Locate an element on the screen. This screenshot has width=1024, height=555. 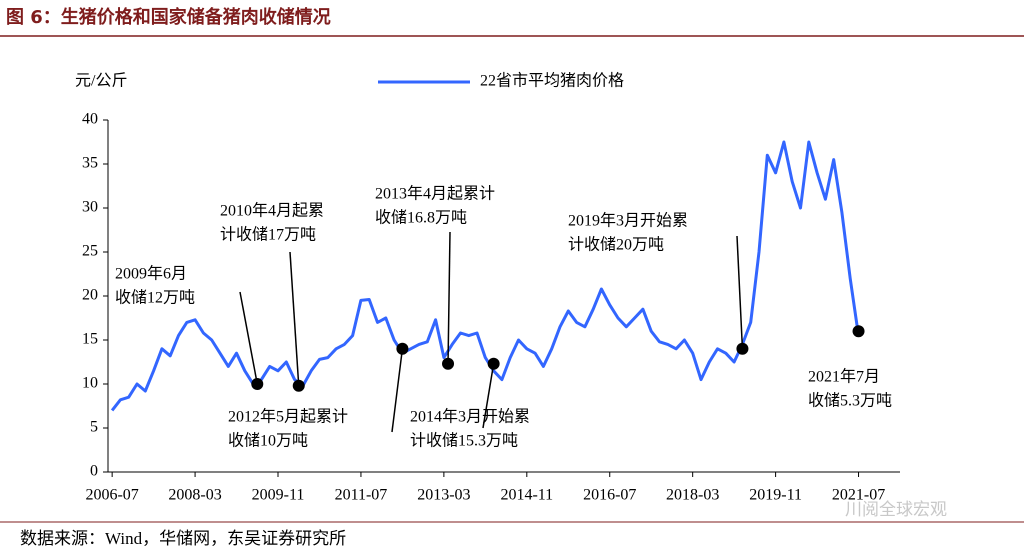
x-tick-label: 2016-07 is located at coordinates (609, 495).